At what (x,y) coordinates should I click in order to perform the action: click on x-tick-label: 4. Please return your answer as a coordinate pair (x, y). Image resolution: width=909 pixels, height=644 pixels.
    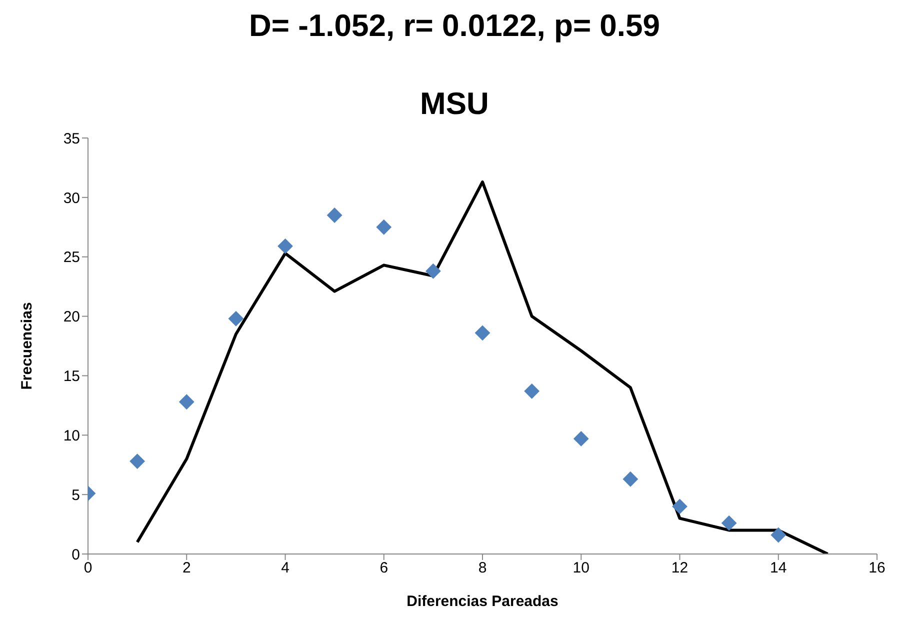
    Looking at the image, I should click on (285, 568).